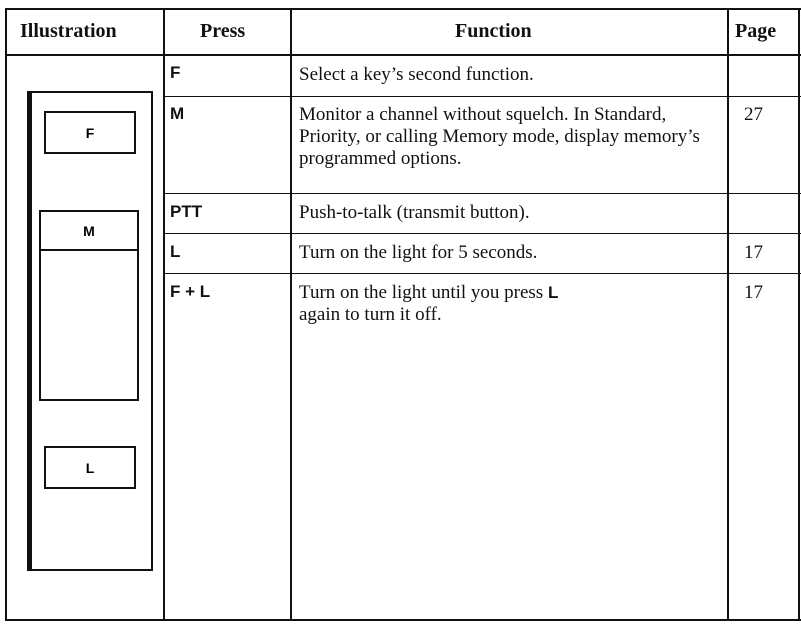  I want to click on function-text: again to turn it off., so click(370, 314).